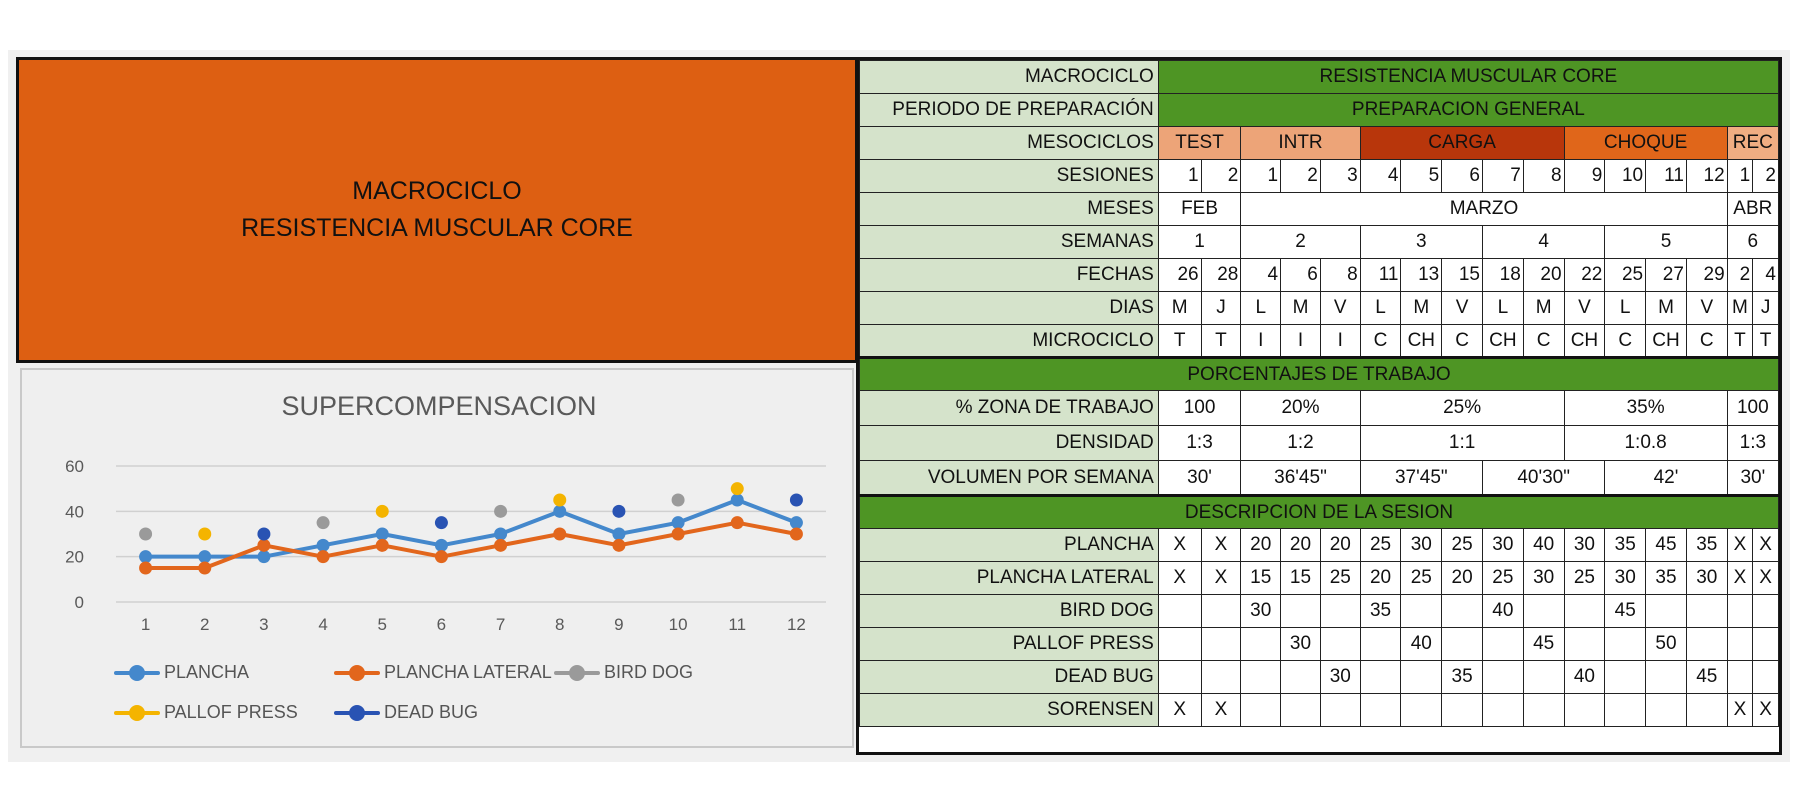 The height and width of the screenshot is (800, 1800). Describe the element at coordinates (1706, 176) in the screenshot. I see `sesion-cell: 12` at that location.